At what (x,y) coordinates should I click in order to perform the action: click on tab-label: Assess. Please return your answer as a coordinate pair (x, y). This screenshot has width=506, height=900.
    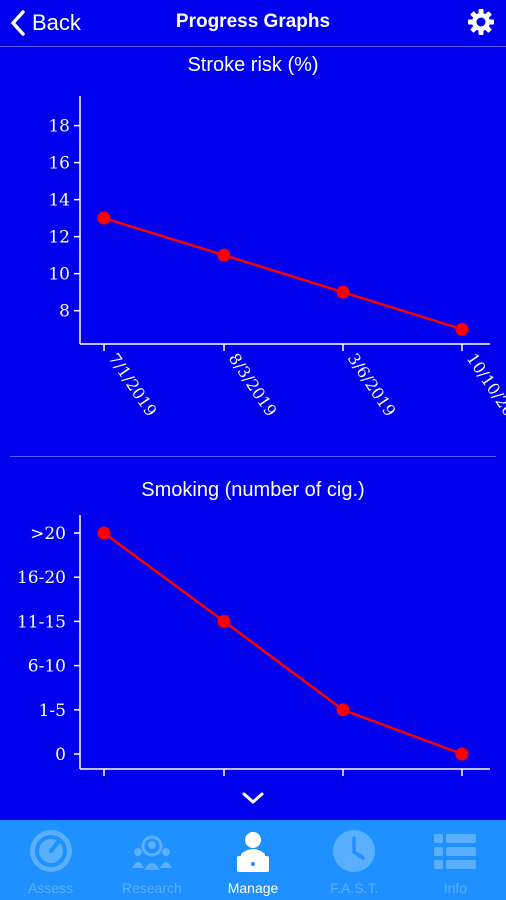
    Looking at the image, I should click on (51, 888).